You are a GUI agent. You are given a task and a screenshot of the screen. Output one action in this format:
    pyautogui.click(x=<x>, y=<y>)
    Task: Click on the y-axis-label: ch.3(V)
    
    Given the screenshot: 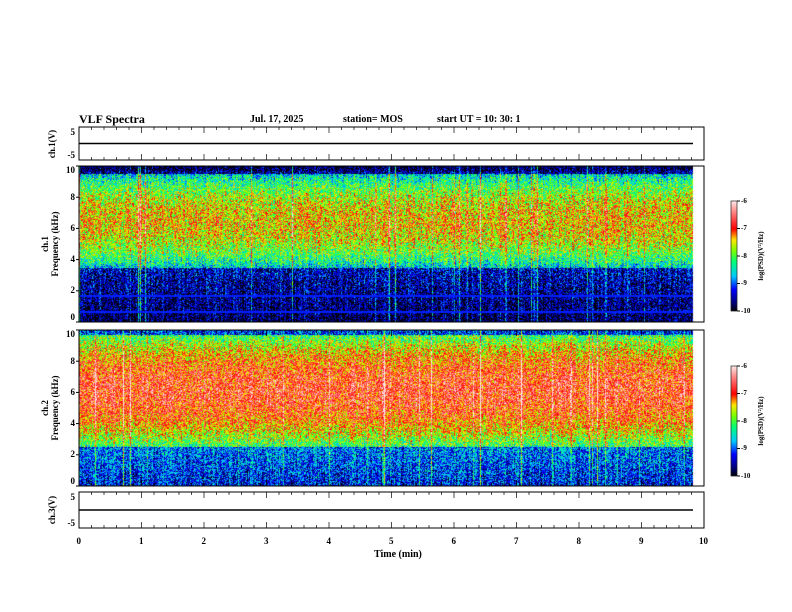 What is the action you would take?
    pyautogui.click(x=52, y=510)
    